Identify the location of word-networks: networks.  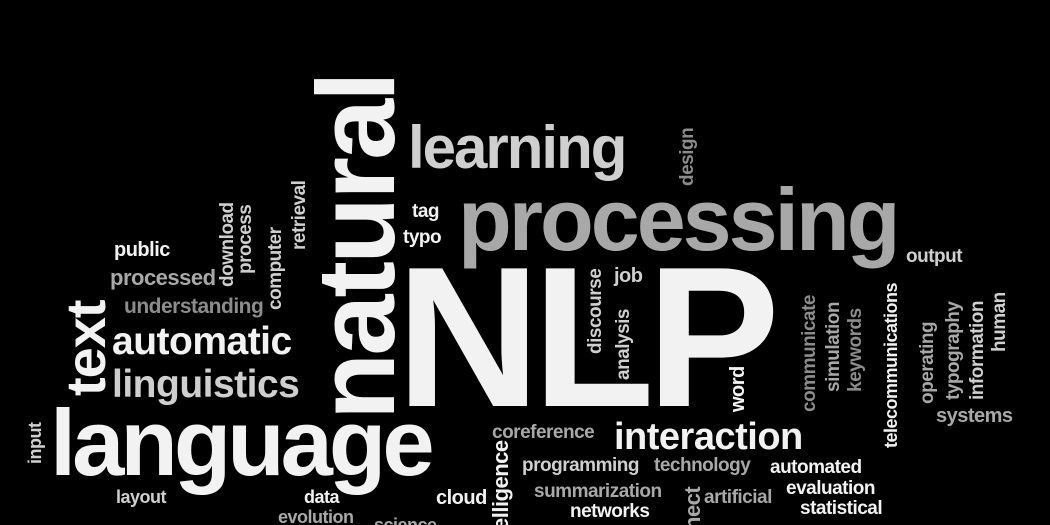
(610, 511).